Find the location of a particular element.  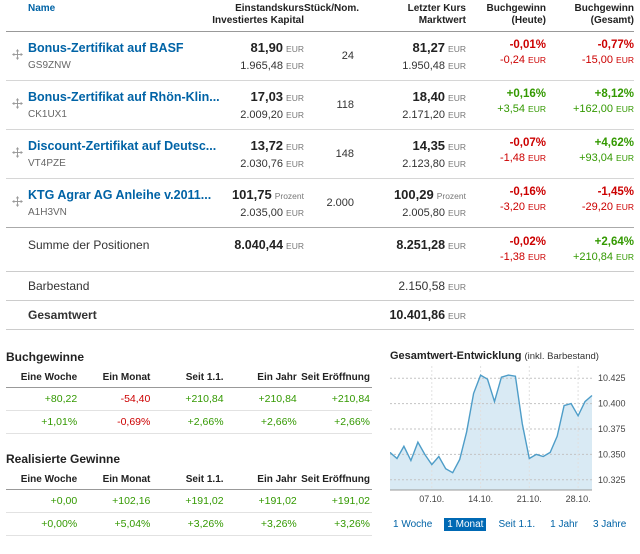

chart-line is located at coordinates (491, 424).